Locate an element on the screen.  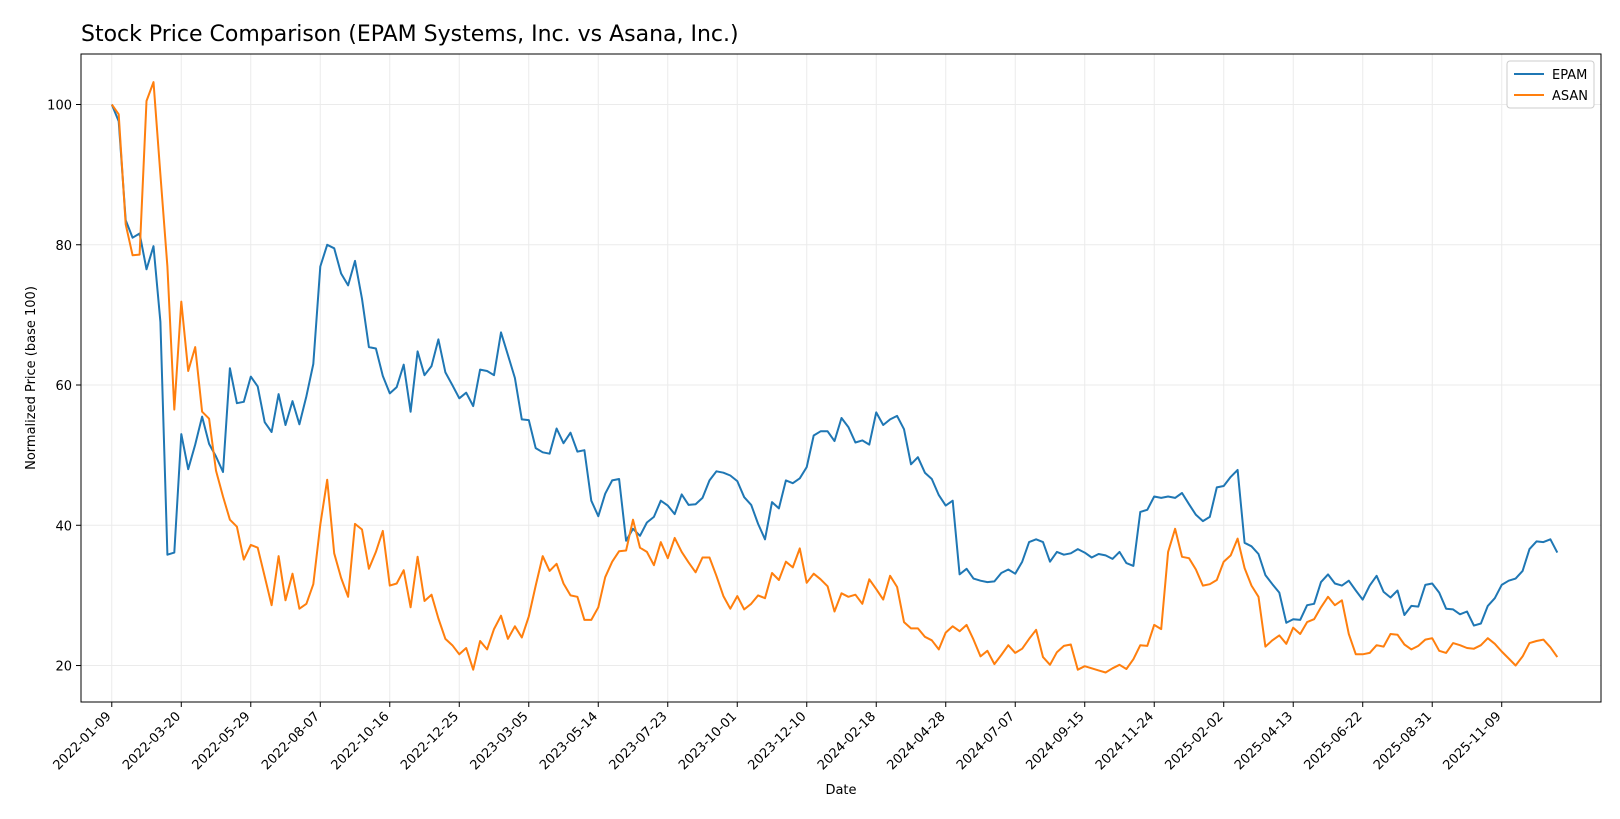
y-axis: 20 40 60 80 100 is located at coordinates (64, 386).